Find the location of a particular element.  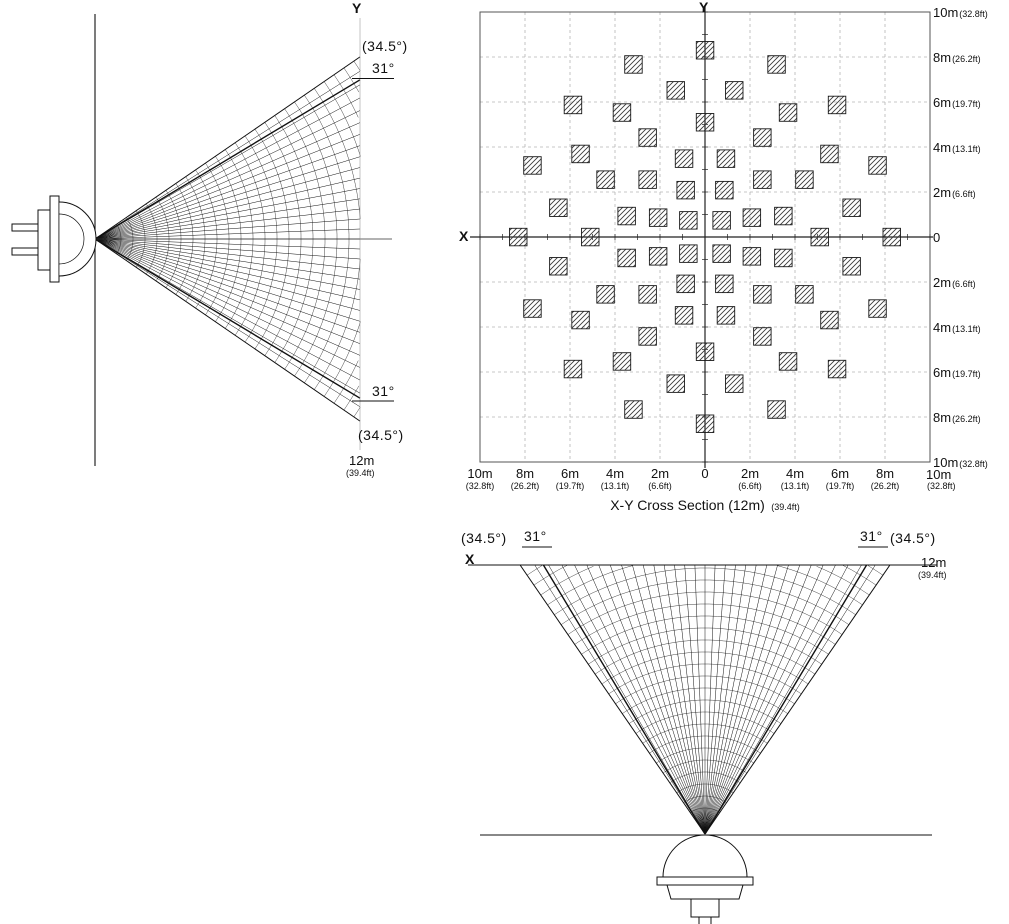

side-angle-inner-top: 31° is located at coordinates (383, 68).